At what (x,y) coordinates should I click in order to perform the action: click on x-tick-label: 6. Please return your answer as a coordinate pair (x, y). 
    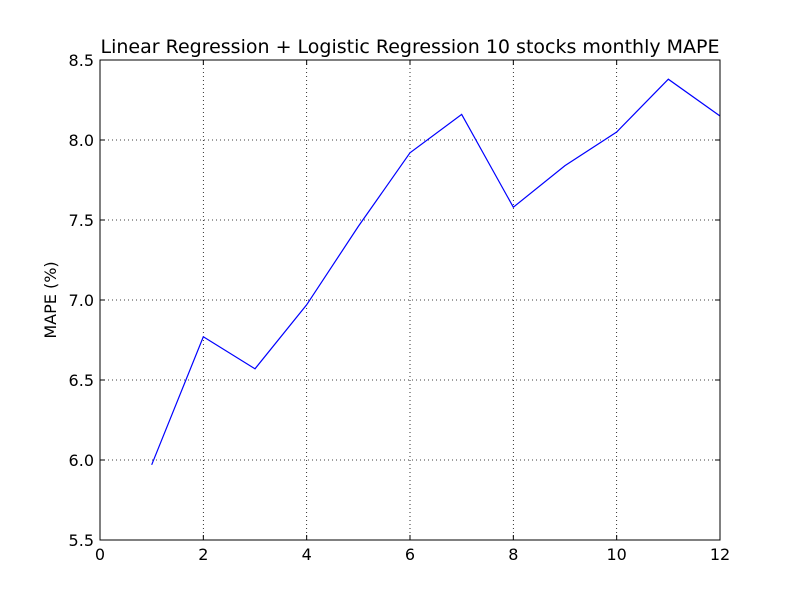
    Looking at the image, I should click on (410, 554).